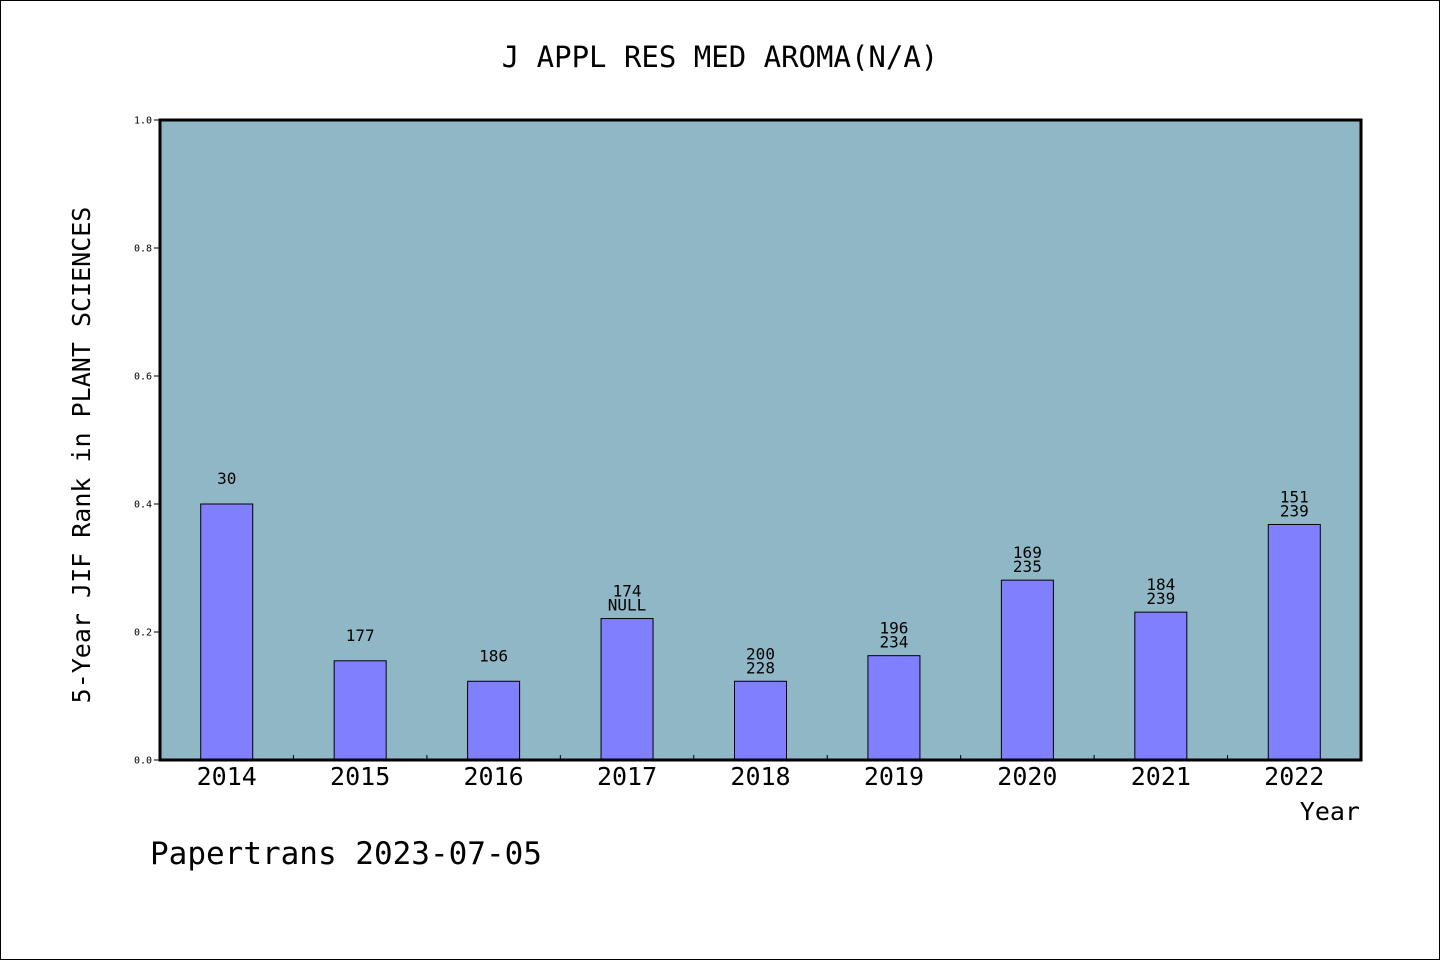 The width and height of the screenshot is (1440, 964). What do you see at coordinates (893, 628) in the screenshot?
I see `bar-label-top: 196` at bounding box center [893, 628].